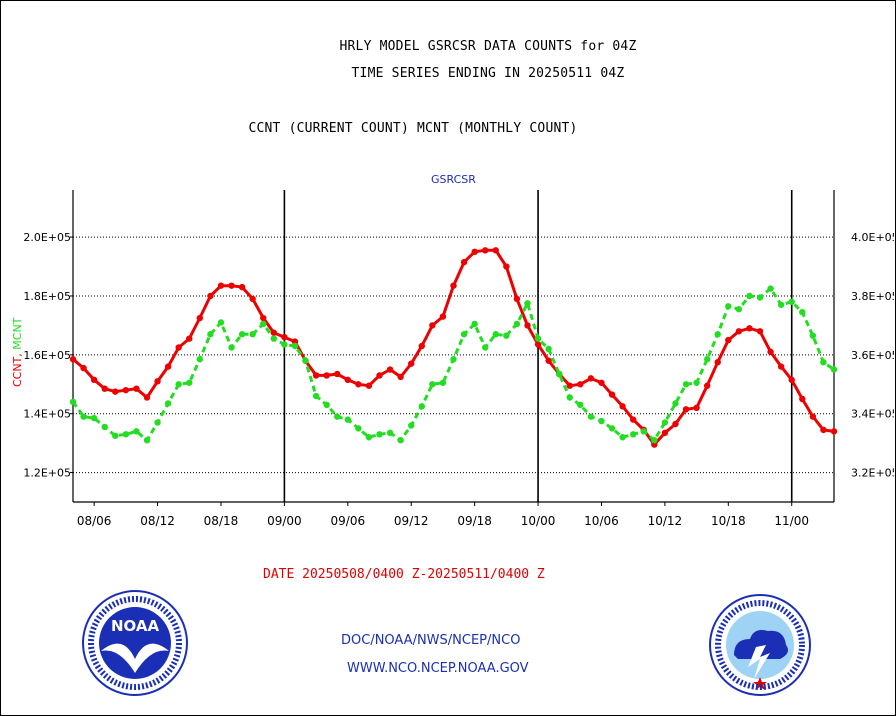 This screenshot has height=716, width=896. What do you see at coordinates (873, 237) in the screenshot?
I see `y-right-tick-label: 4.0E+05` at bounding box center [873, 237].